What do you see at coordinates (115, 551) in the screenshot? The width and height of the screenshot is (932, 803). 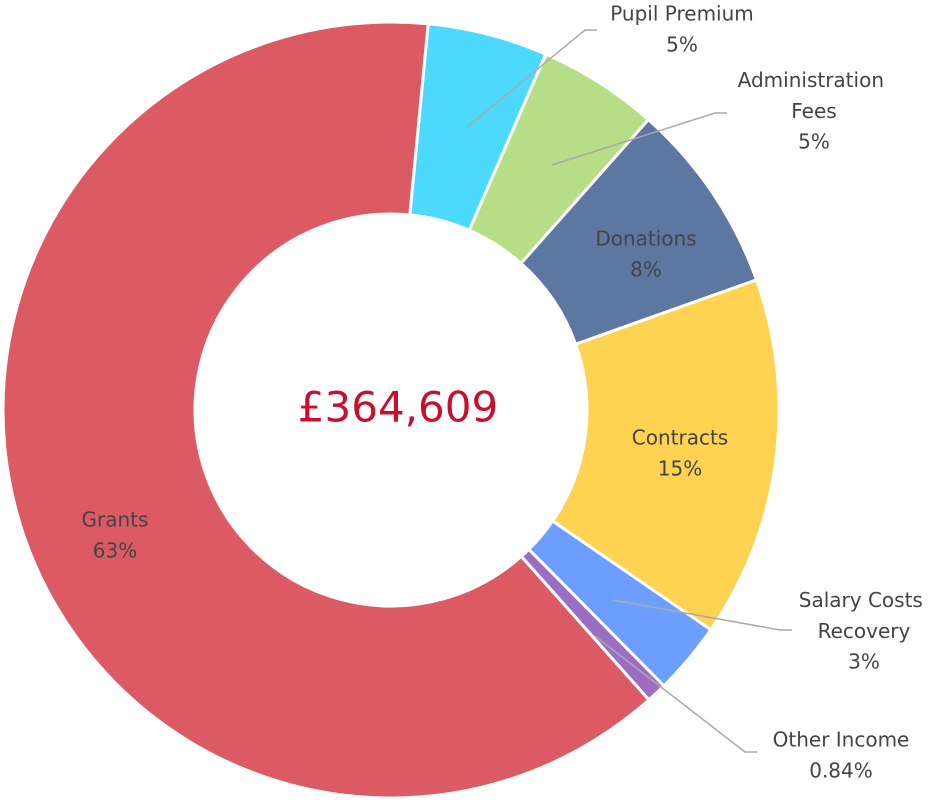 I see `value-label: 63%` at bounding box center [115, 551].